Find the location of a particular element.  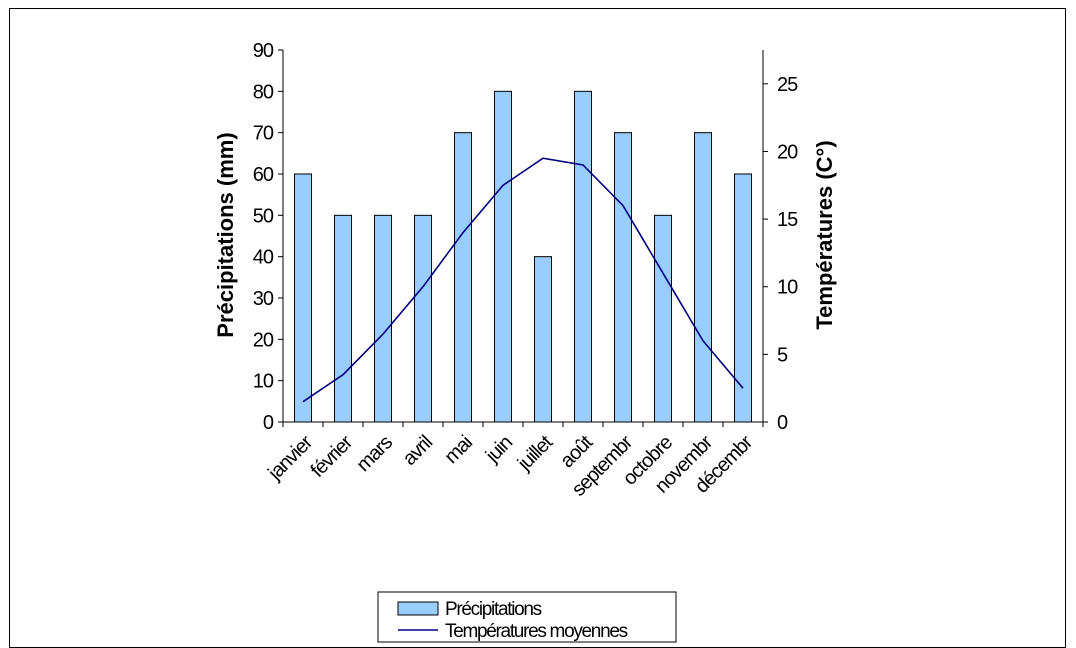

bar-juin is located at coordinates (503, 256).